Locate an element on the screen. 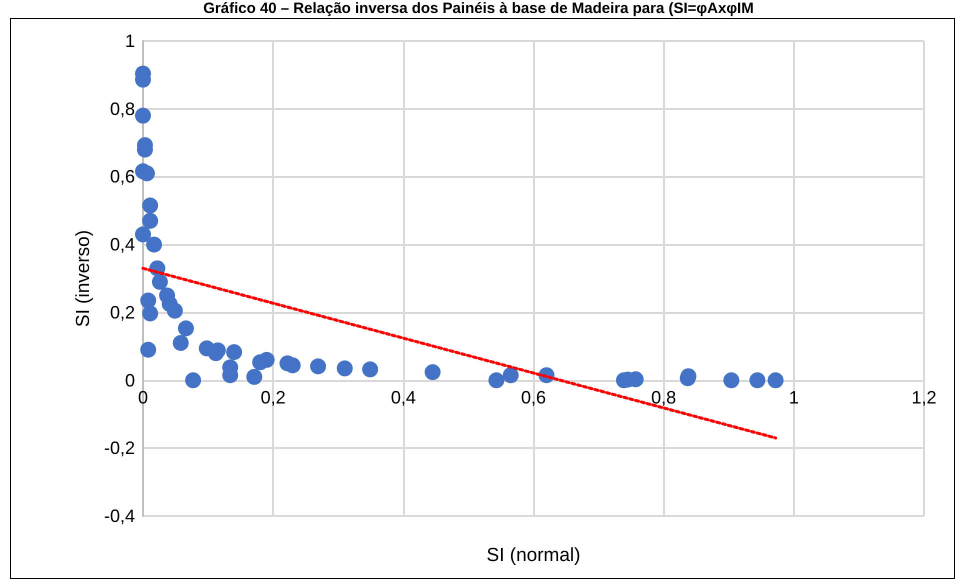 The height and width of the screenshot is (579, 957). y-tick-label: 0,4 is located at coordinates (122, 244).